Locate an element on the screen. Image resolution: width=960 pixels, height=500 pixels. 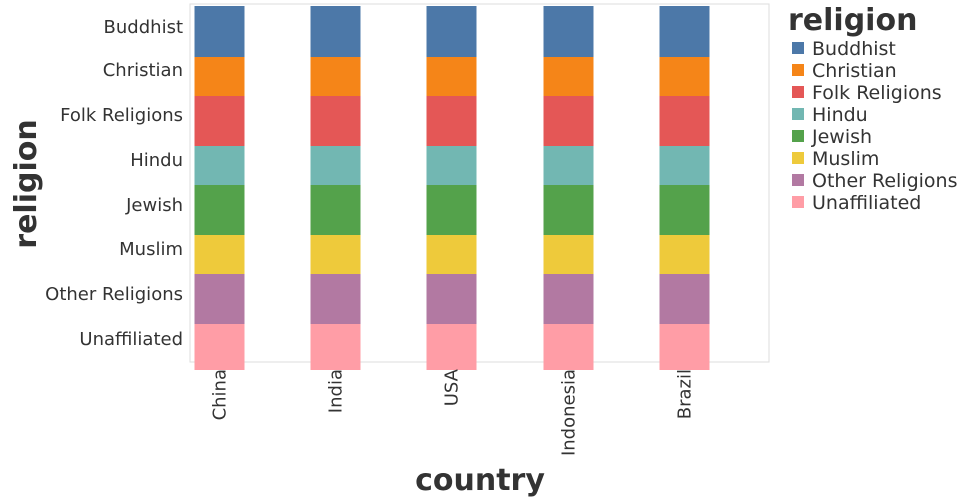
bar-usa-jewish is located at coordinates (451, 210).